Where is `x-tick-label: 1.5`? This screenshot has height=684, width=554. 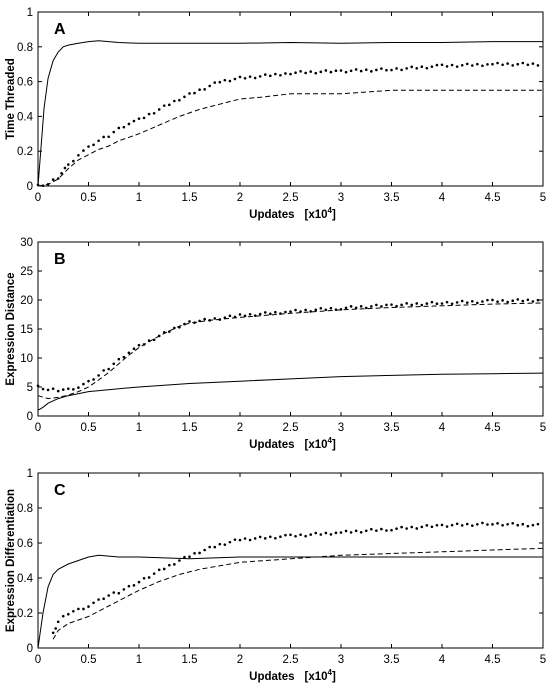 x-tick-label: 1.5 is located at coordinates (190, 660).